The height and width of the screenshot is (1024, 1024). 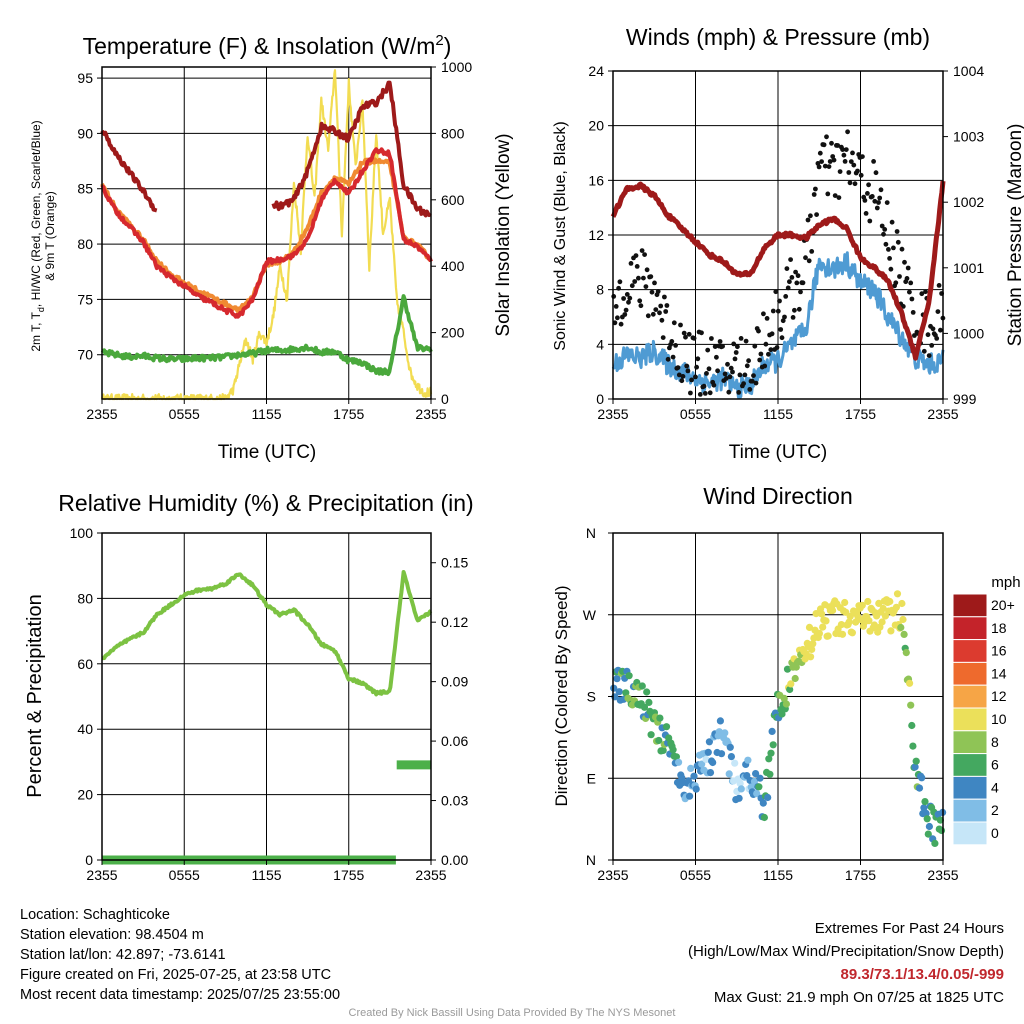 What do you see at coordinates (858, 997) in the screenshot?
I see `max-gust-text: Max Gust: 21.9 mph On 07/25 at 1825 UTC` at bounding box center [858, 997].